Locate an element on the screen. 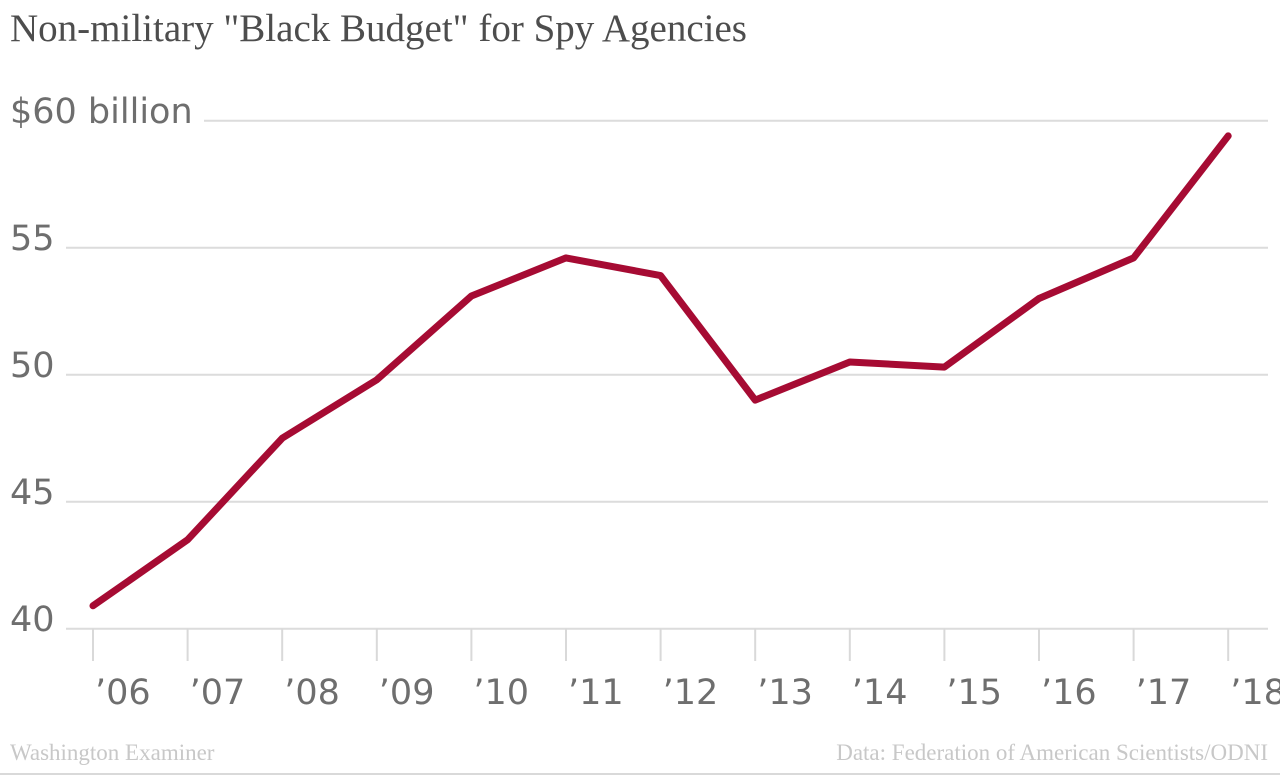  x-axis-tick-label: ’13 is located at coordinates (785, 693).